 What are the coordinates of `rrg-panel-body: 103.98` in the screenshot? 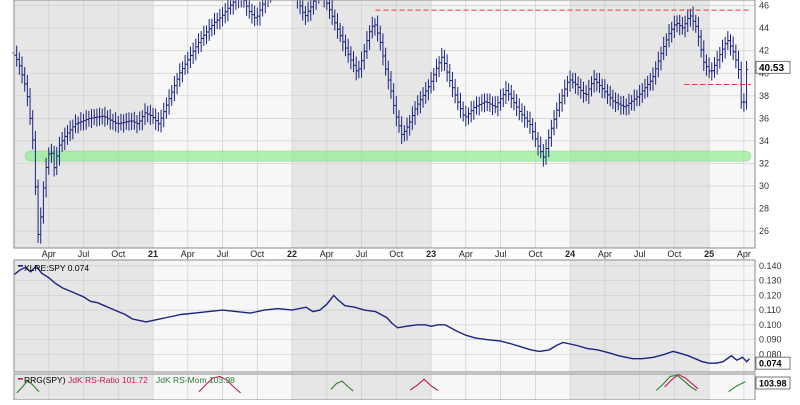 It's located at (402, 387).